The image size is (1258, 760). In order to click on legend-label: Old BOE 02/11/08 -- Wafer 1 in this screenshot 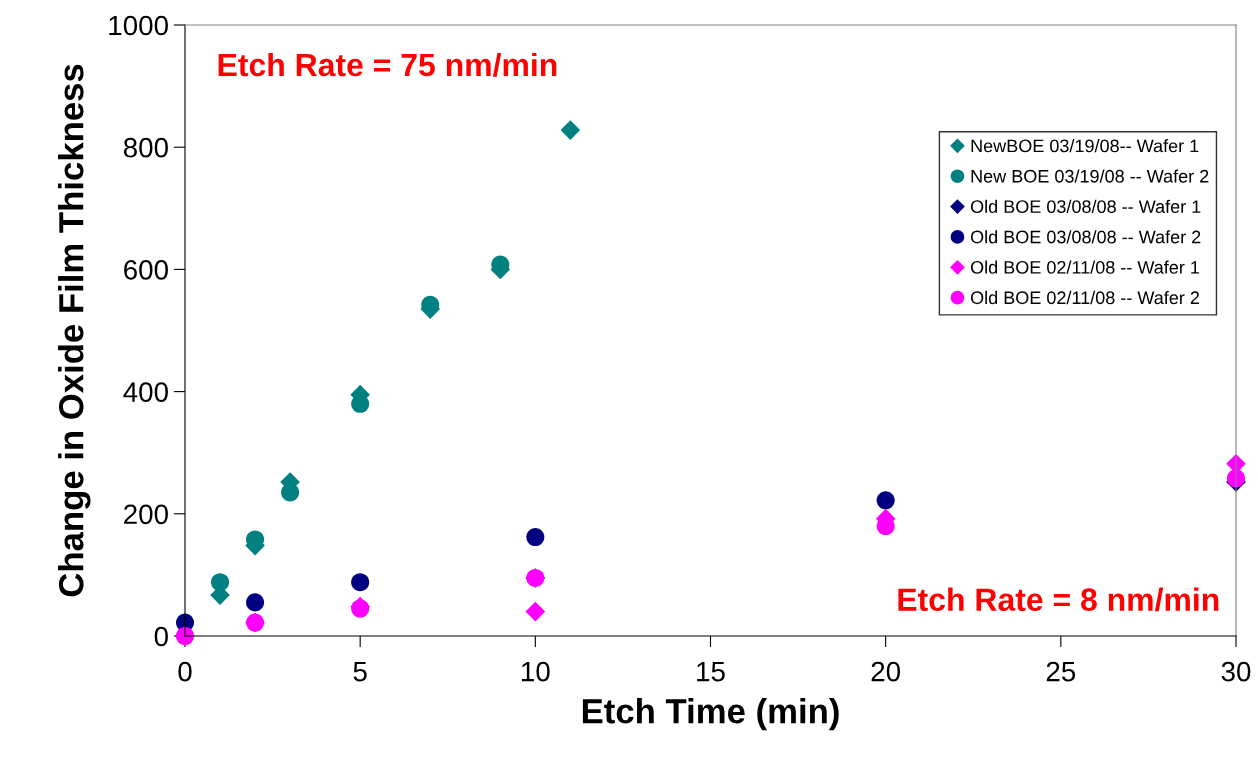, I will do `click(1085, 267)`.